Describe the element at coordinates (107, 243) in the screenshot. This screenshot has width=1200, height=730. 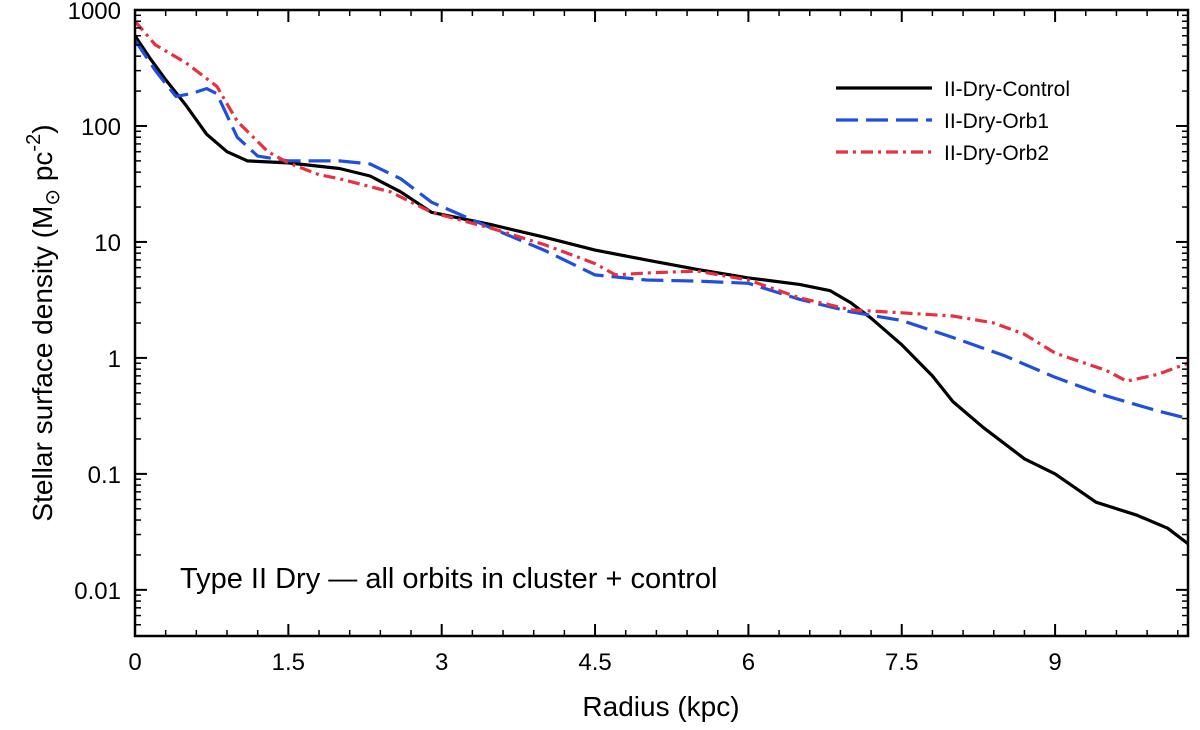
I see `y-tick-label: 10` at that location.